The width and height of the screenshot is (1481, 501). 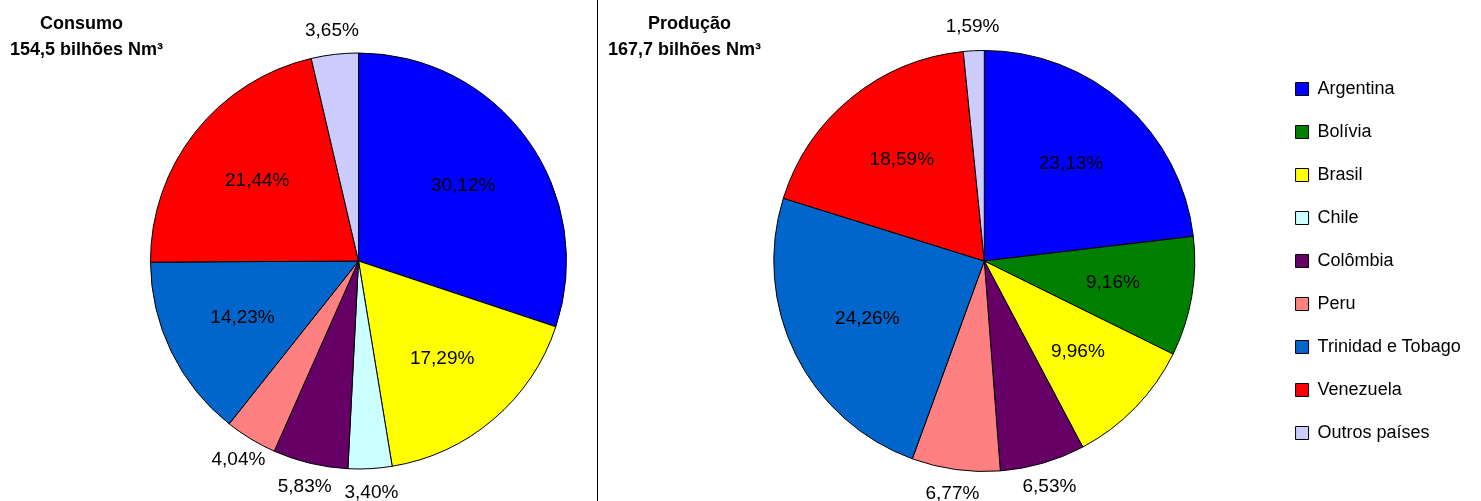 What do you see at coordinates (371, 490) in the screenshot?
I see `data-label: 3,40%` at bounding box center [371, 490].